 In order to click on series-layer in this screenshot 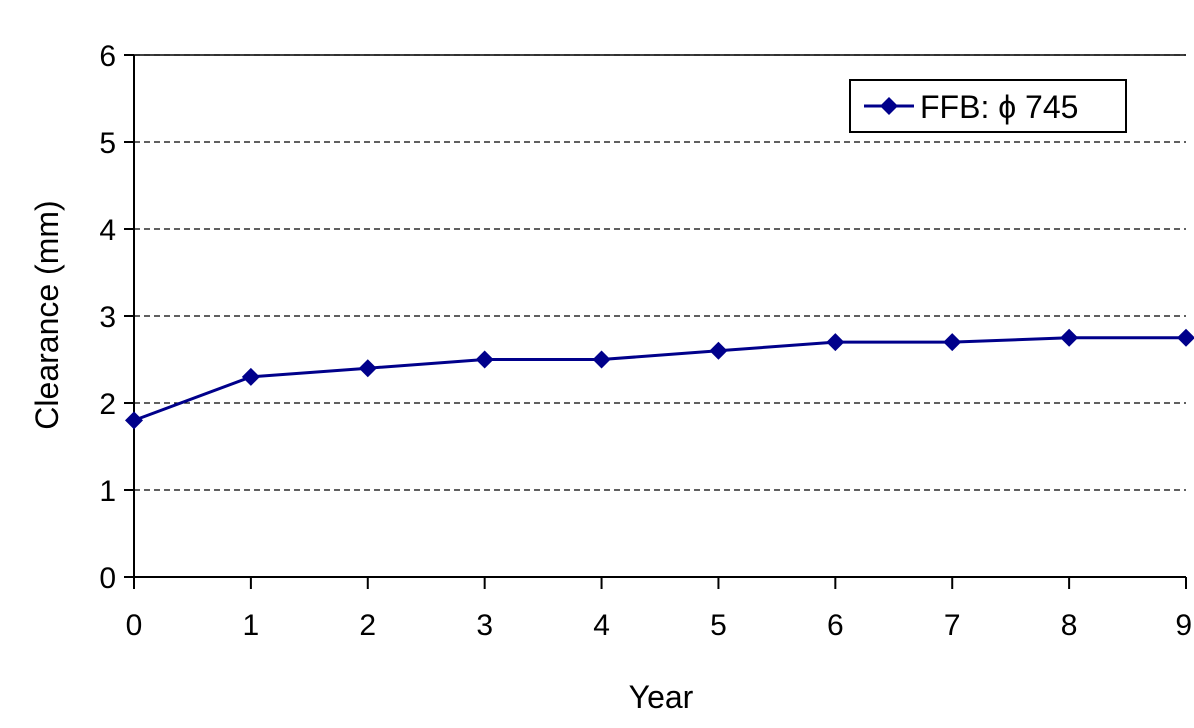, I will do `click(659, 379)`.